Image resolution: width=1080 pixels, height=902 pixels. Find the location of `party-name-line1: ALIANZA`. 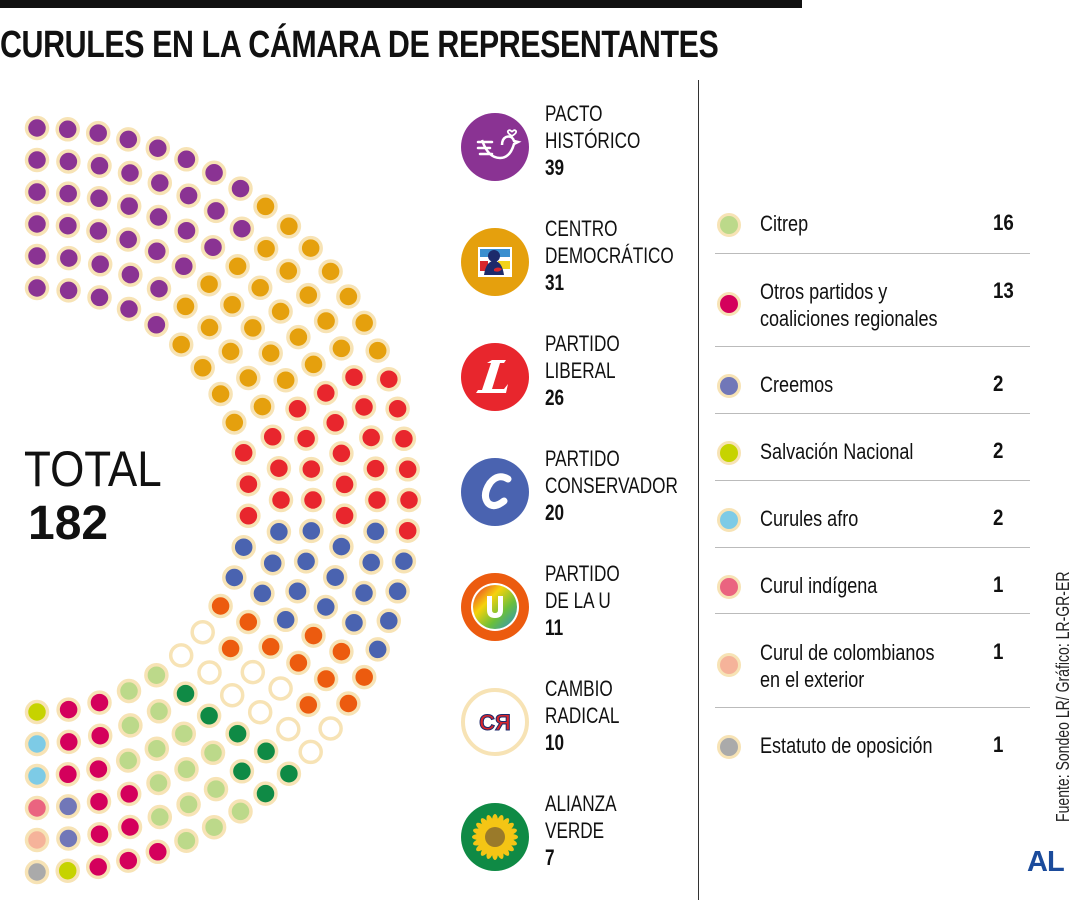

party-name-line1: ALIANZA is located at coordinates (581, 803).